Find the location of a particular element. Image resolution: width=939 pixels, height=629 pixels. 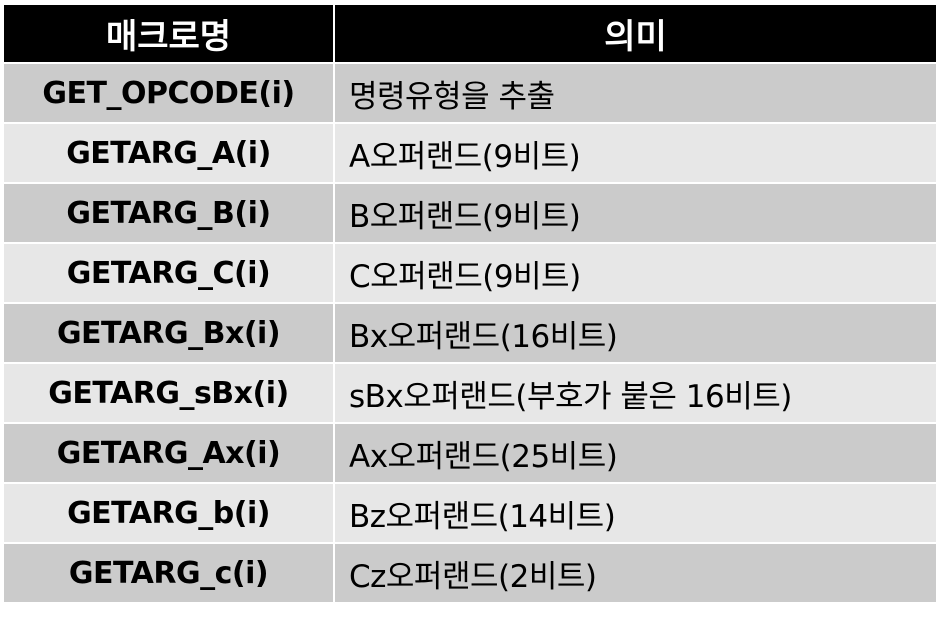

table-row: GETARG_A(i) A오퍼랜드(9비트) is located at coordinates (470, 152).